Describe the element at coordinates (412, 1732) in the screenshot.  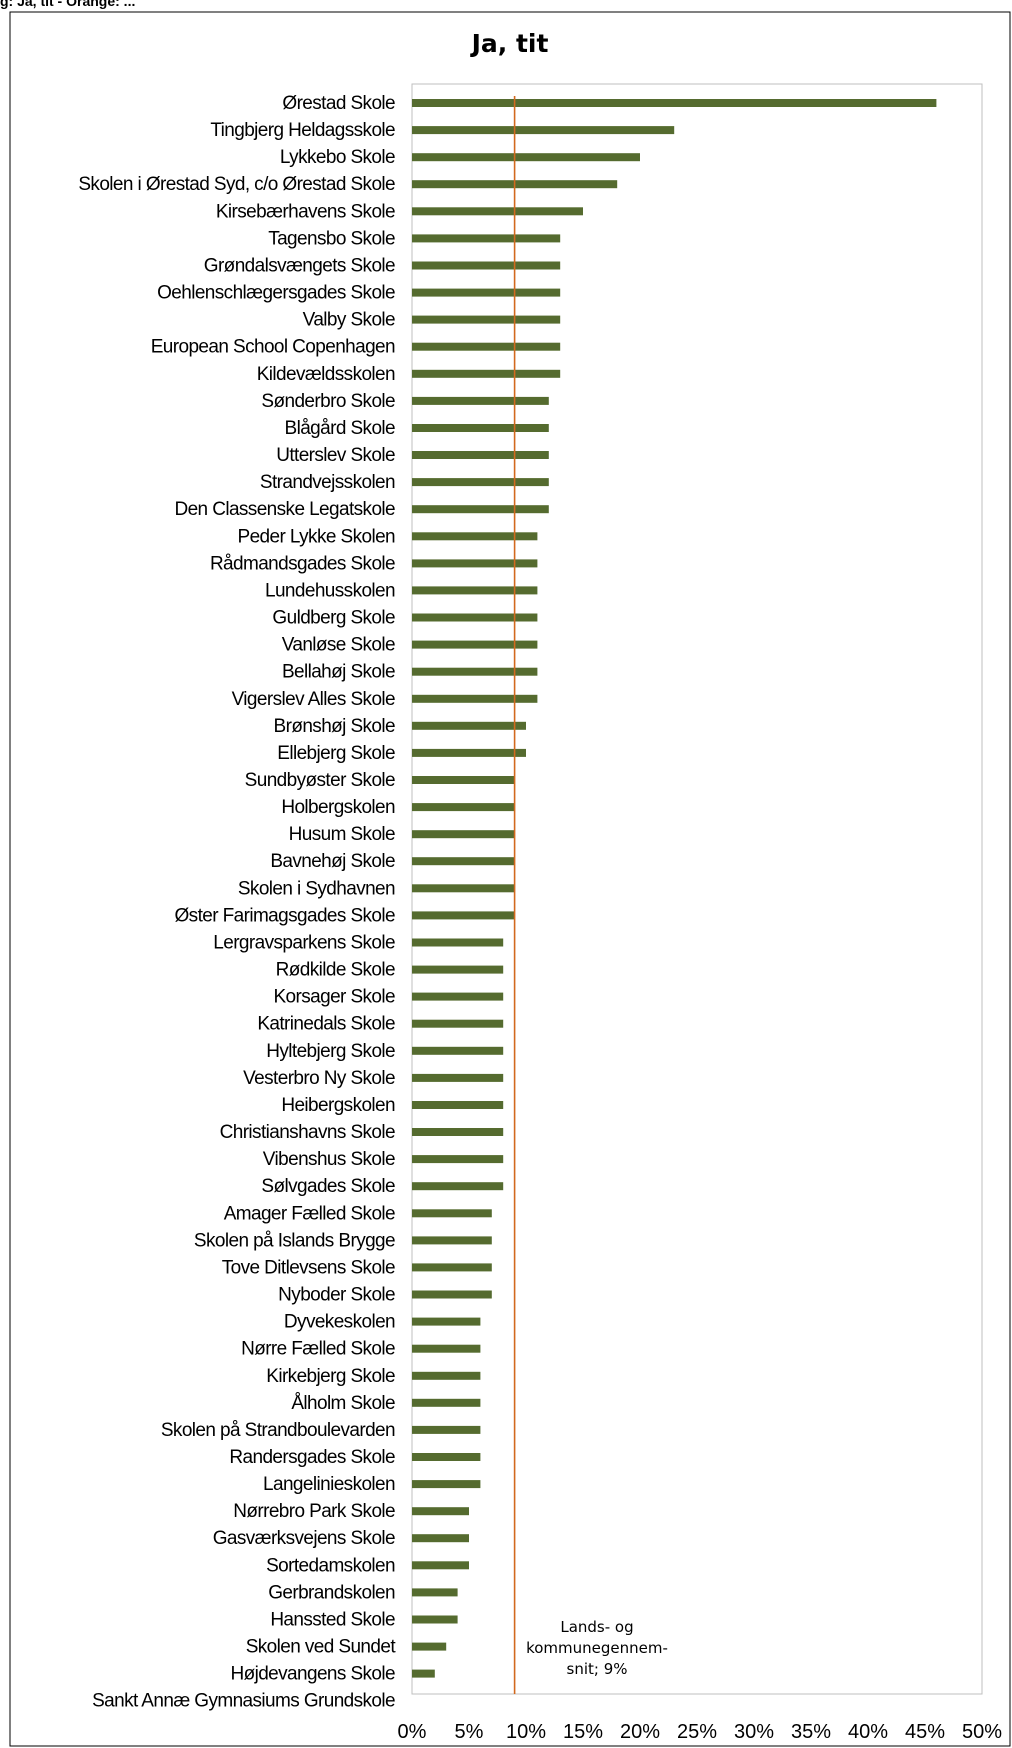
I see `x-tick-label: 0%` at that location.